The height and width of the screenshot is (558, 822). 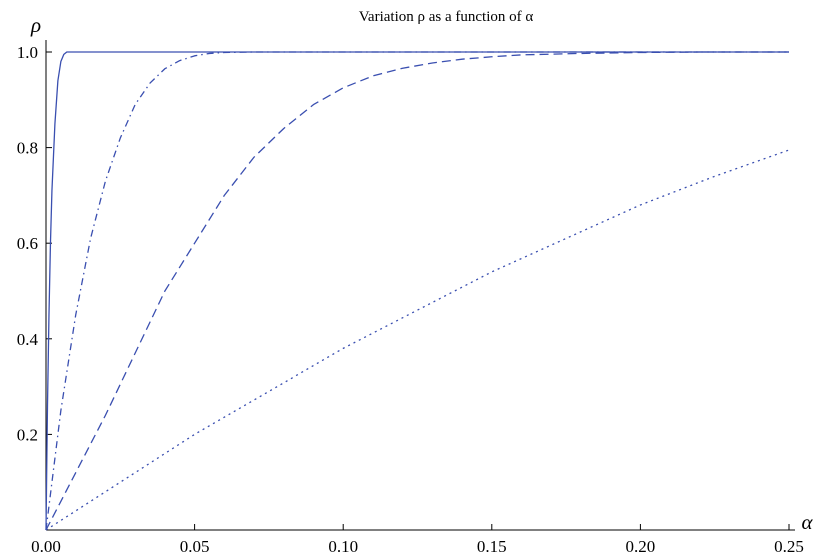 I want to click on x-tick-label: 0.05, so click(x=195, y=546).